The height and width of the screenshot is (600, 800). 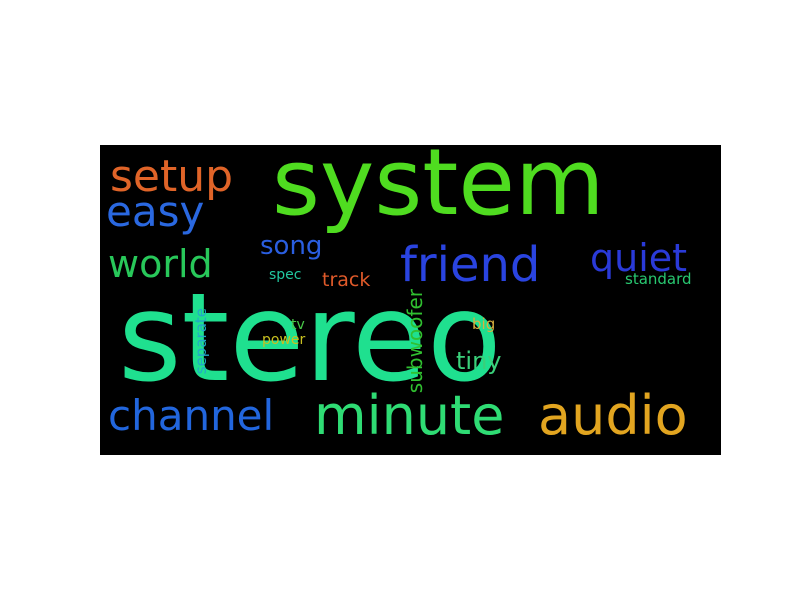 I want to click on word-subwoofer: subwoofer, so click(x=415, y=341).